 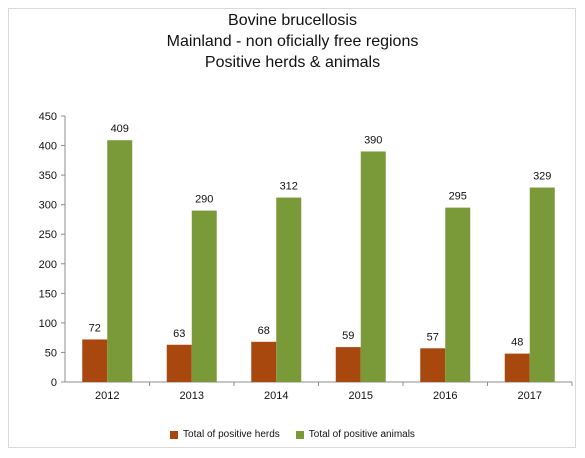 What do you see at coordinates (48, 235) in the screenshot?
I see `y-tick-label: 250` at bounding box center [48, 235].